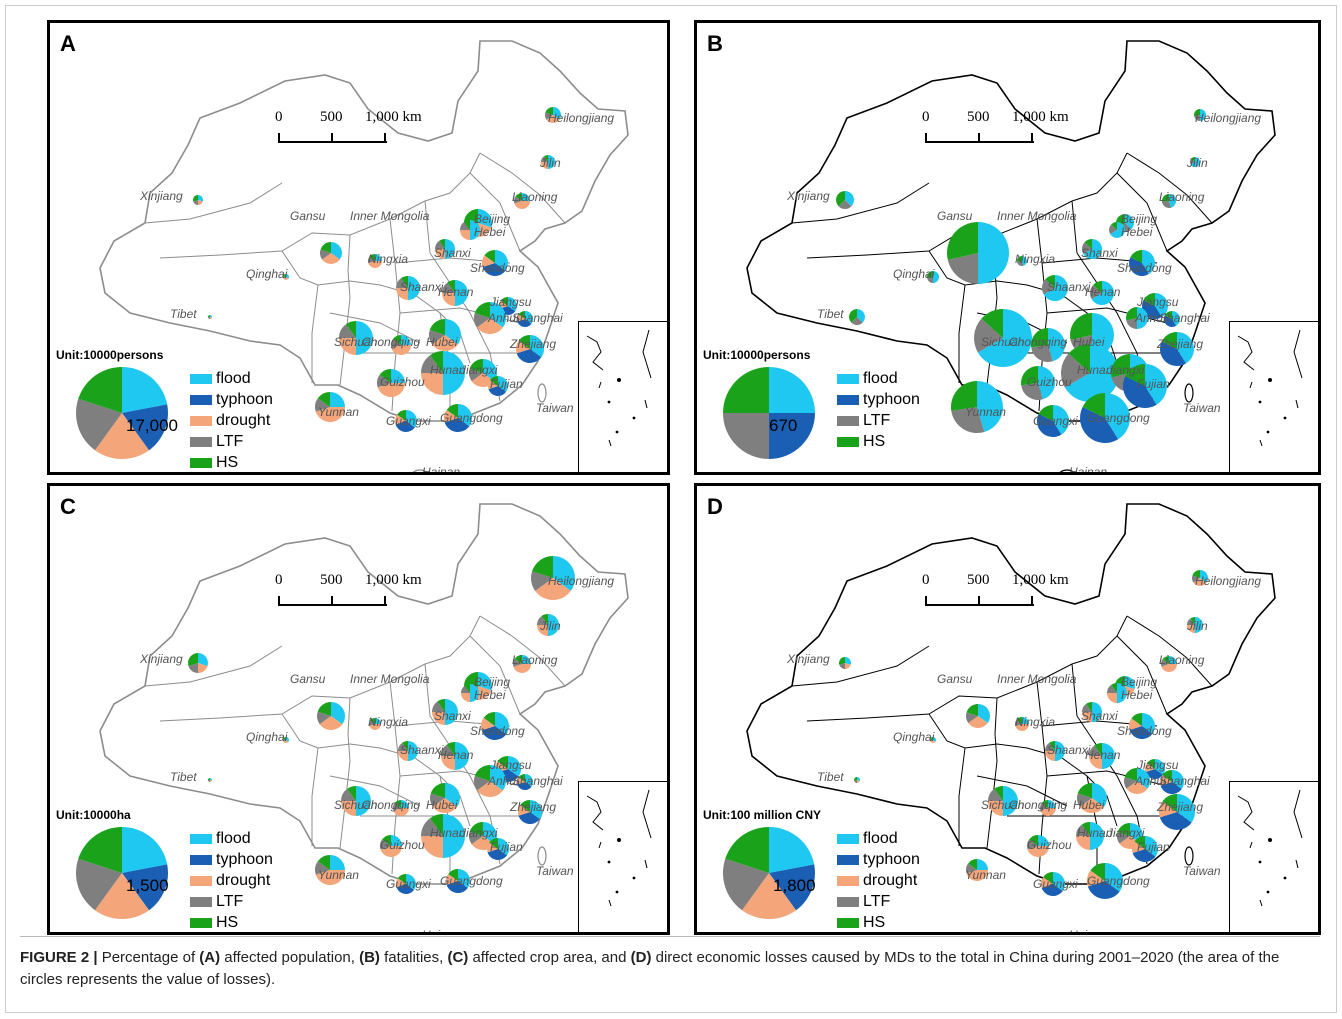 The height and width of the screenshot is (1019, 1342). I want to click on province-label: Anhui, so click(503, 318).